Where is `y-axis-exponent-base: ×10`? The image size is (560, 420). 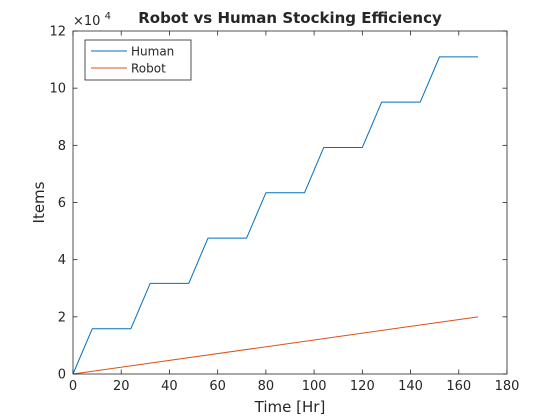
y-axis-exponent-base: ×10 is located at coordinates (86, 21).